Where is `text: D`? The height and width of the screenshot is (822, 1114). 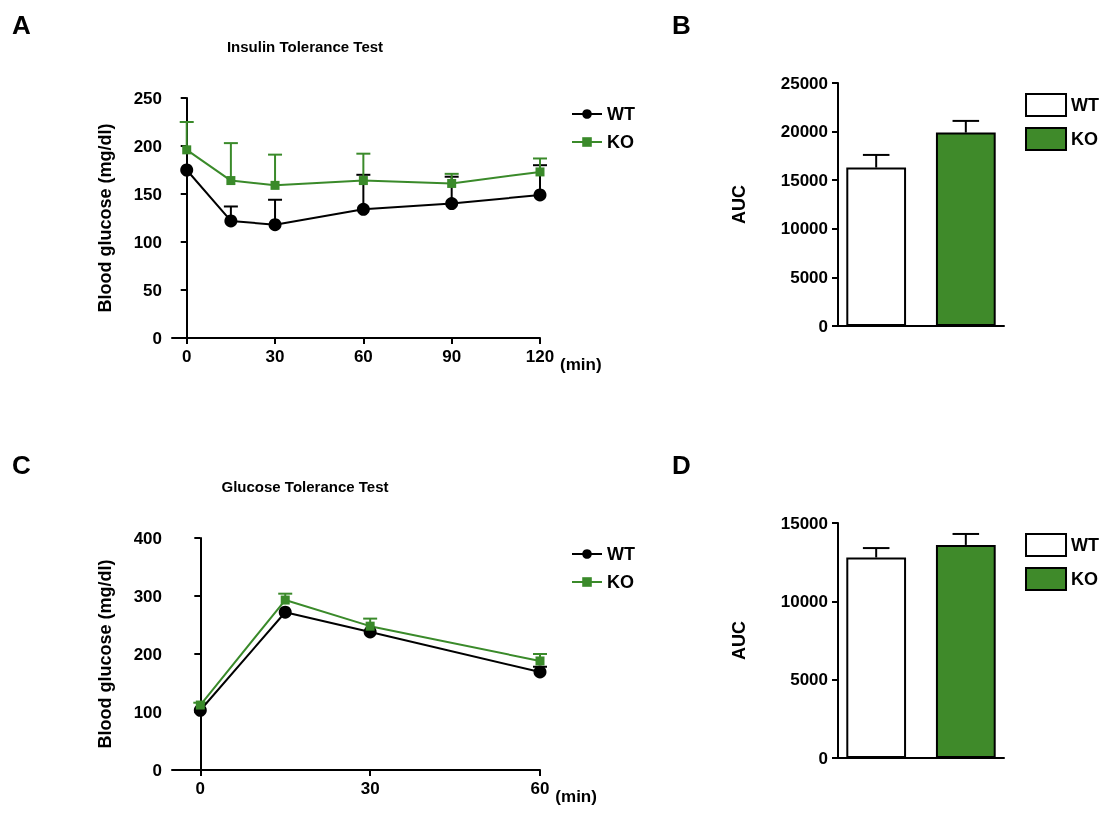
text: D is located at coordinates (681, 465).